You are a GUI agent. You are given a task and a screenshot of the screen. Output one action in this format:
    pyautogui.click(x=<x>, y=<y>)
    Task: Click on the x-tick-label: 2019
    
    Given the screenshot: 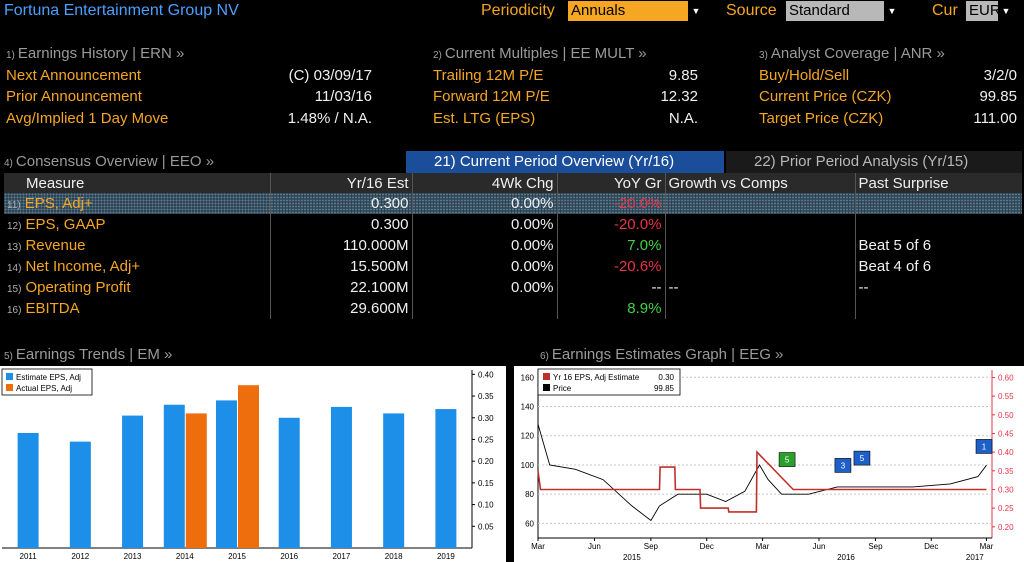 What is the action you would take?
    pyautogui.click(x=446, y=556)
    